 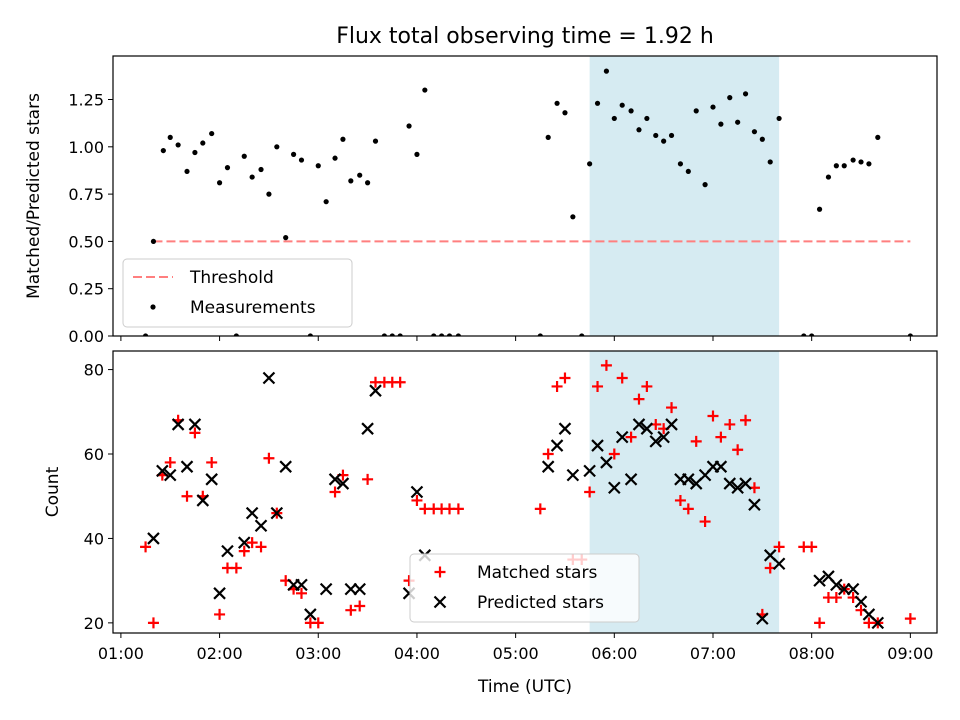 What do you see at coordinates (237, 293) in the screenshot?
I see `legend: Threshold Measurements` at bounding box center [237, 293].